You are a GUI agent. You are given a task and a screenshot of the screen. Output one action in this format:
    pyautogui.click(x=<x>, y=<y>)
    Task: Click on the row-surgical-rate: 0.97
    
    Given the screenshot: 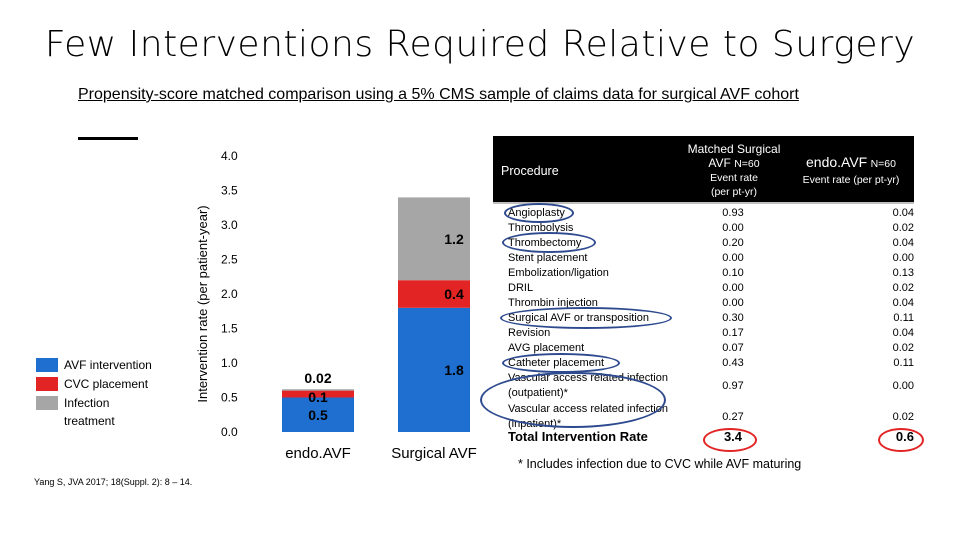 What is the action you would take?
    pyautogui.click(x=733, y=386)
    